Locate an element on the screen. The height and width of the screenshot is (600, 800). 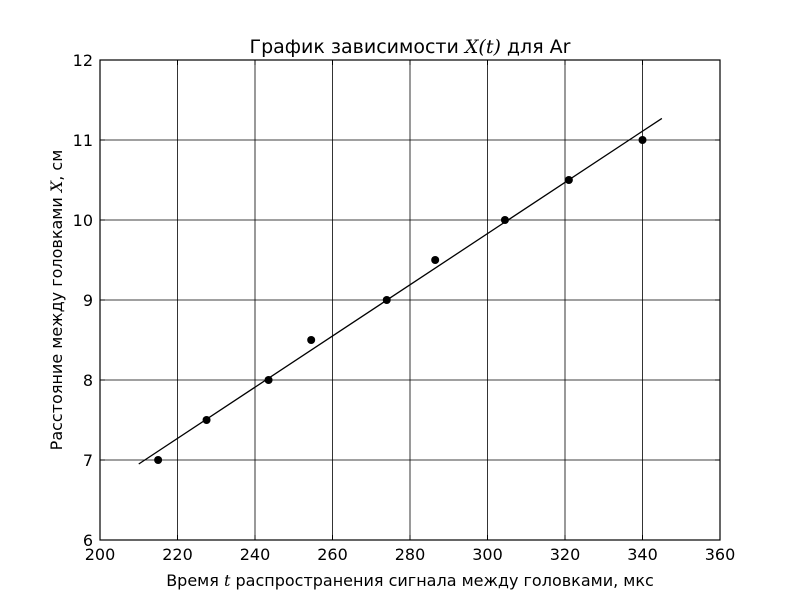
y-tick-label: 12 is located at coordinates (83, 60).